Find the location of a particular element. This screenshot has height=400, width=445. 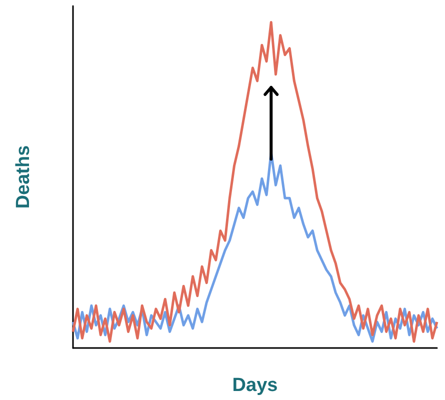

x-axis-title: Days is located at coordinates (255, 385).